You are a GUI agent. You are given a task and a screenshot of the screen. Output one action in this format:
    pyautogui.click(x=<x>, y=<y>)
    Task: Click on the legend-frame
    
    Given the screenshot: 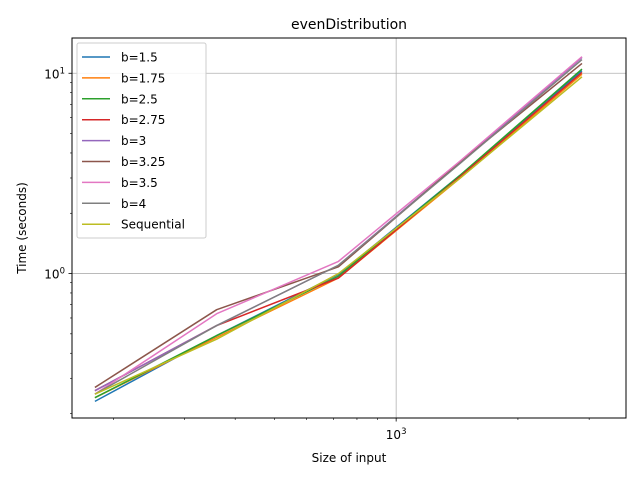 What is the action you would take?
    pyautogui.click(x=141, y=140)
    